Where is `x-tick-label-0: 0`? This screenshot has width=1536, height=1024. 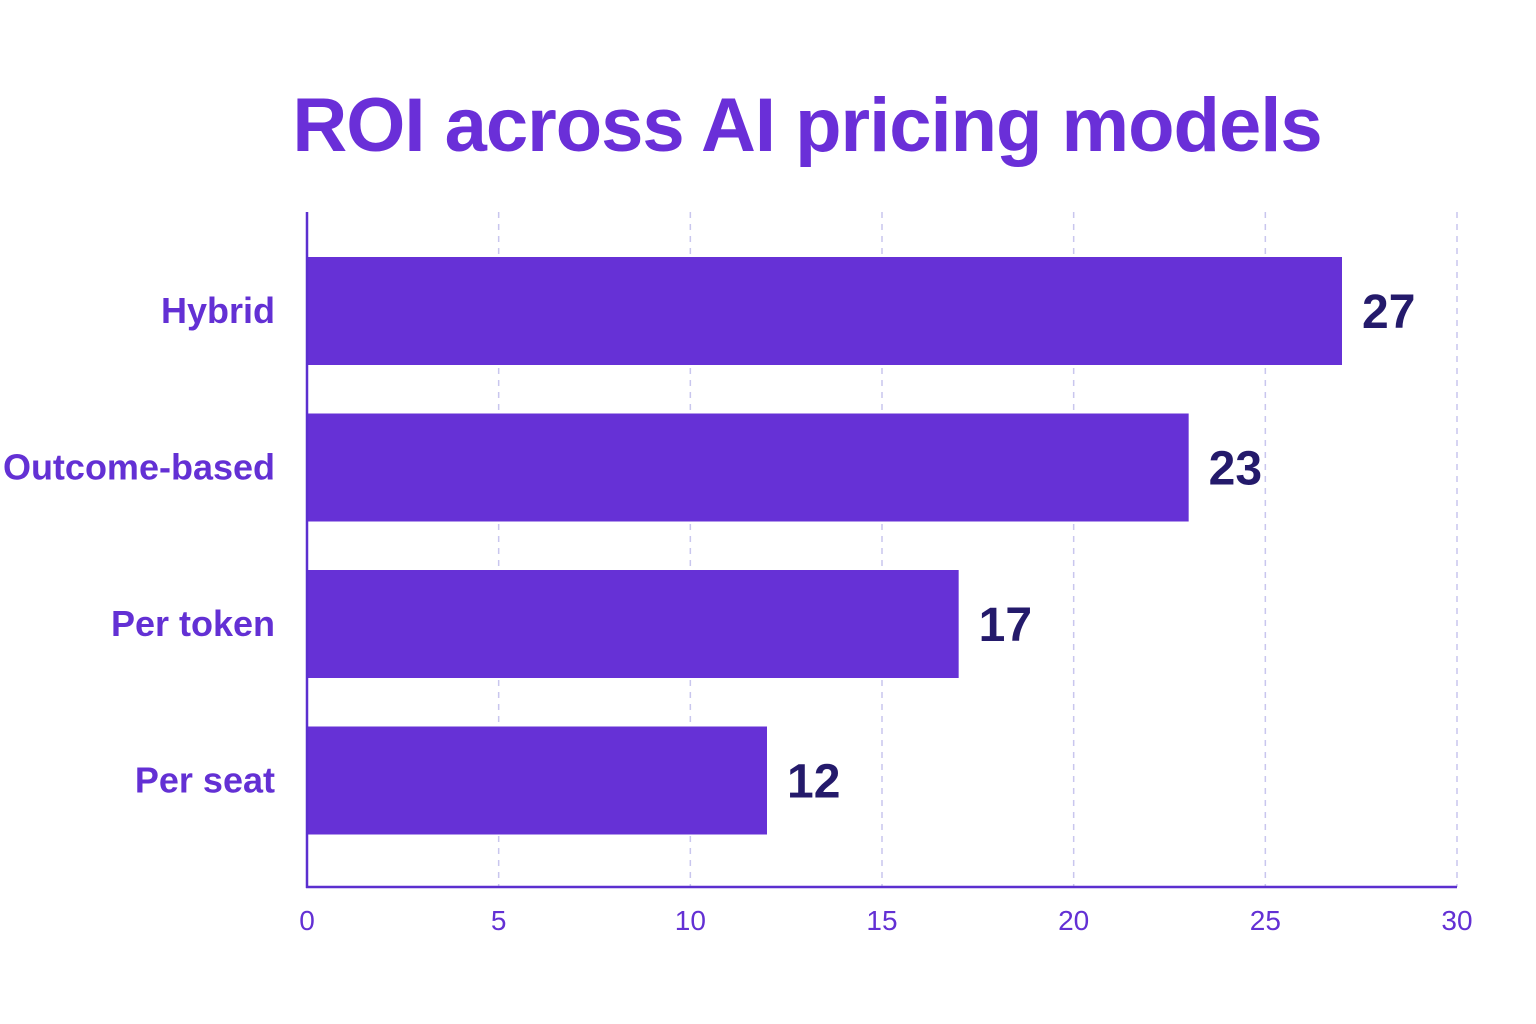 x-tick-label-0: 0 is located at coordinates (307, 920).